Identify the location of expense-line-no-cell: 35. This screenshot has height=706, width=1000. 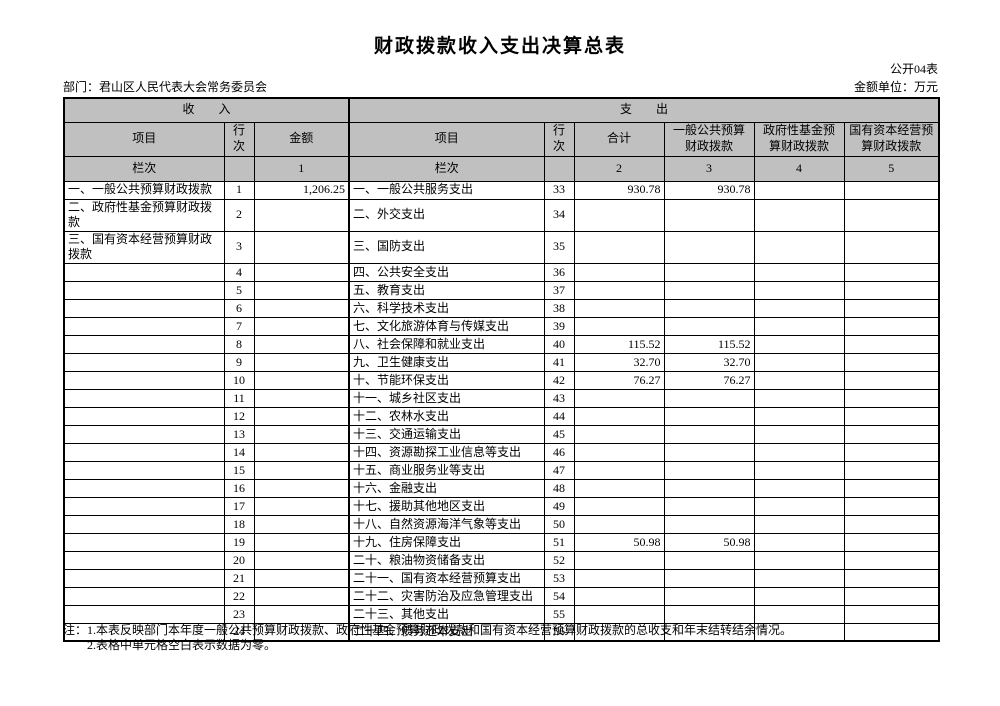
(559, 247).